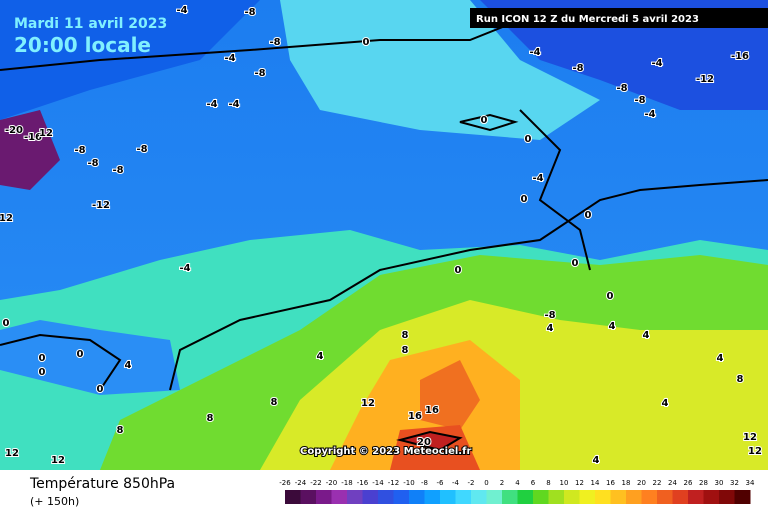  What do you see at coordinates (734, 483) in the screenshot?
I see `legend-tick-label: 32` at bounding box center [734, 483].